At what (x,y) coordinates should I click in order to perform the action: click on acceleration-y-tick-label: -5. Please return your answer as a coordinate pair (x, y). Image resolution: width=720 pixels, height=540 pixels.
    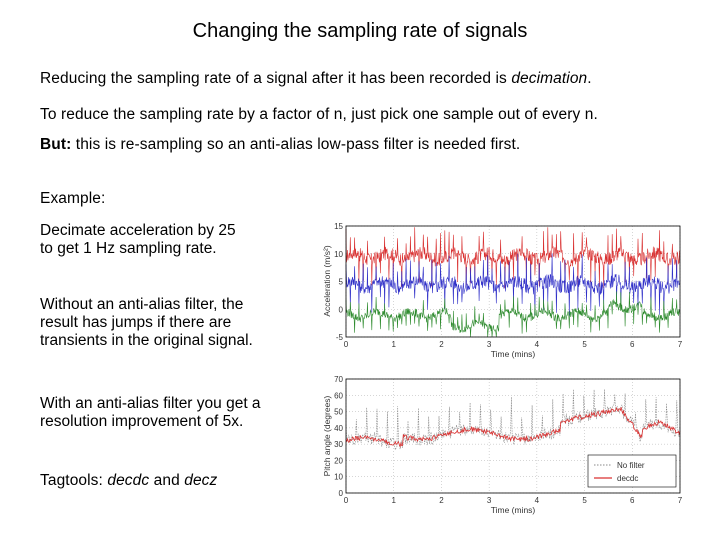
    Looking at the image, I should click on (340, 337).